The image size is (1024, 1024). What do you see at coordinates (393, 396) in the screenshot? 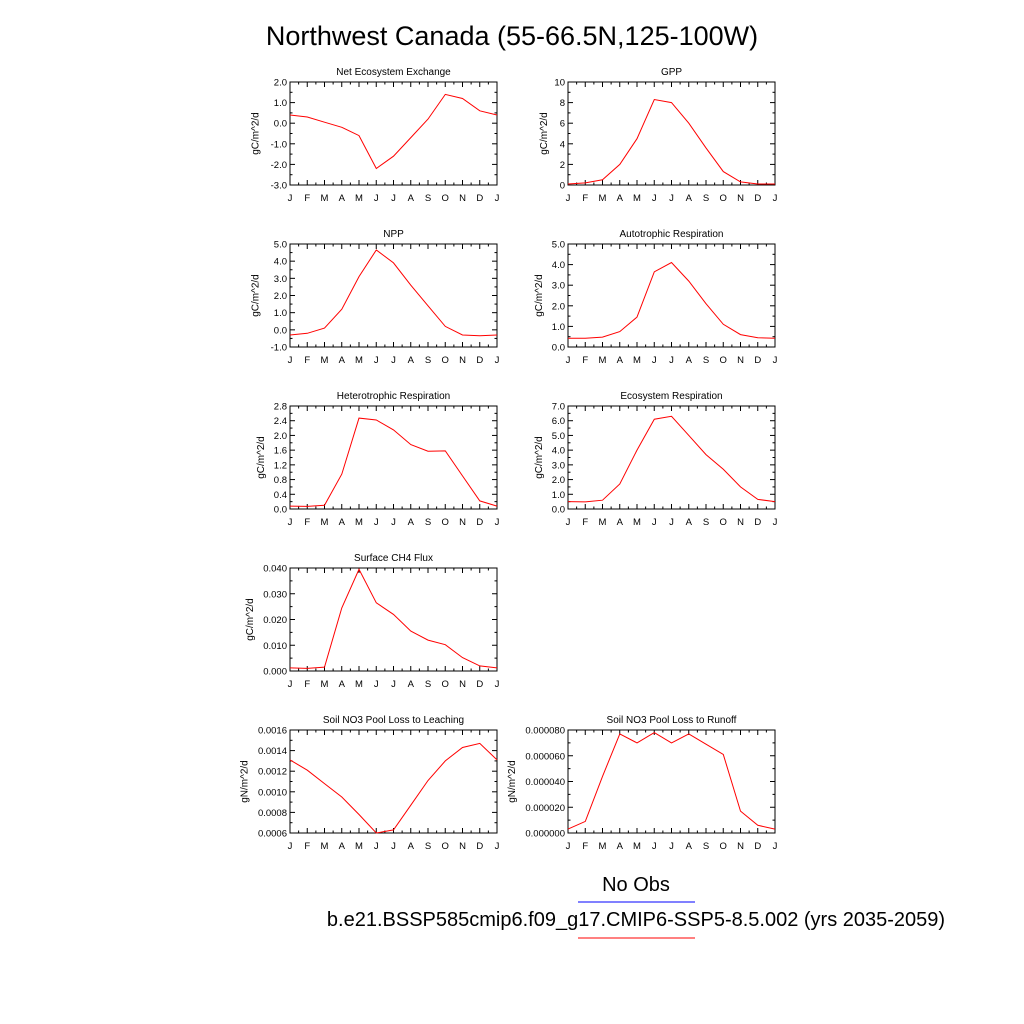
I see `panel-title: Heterotrophic Respiration` at bounding box center [393, 396].